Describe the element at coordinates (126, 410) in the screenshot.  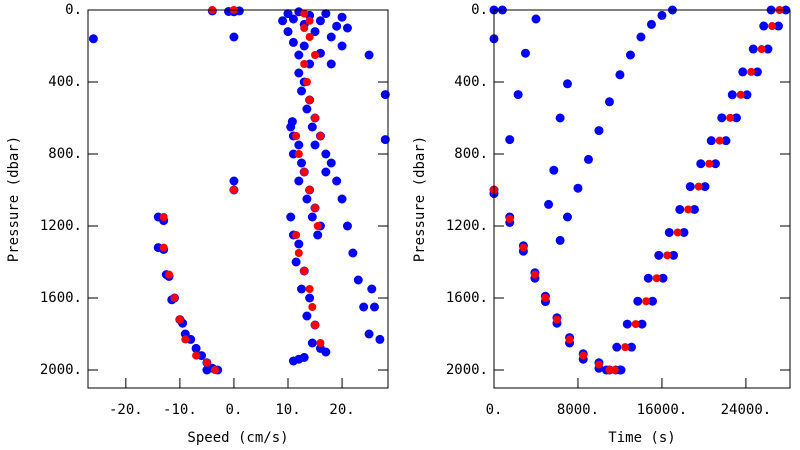
I see `x-tick-label: -20.` at that location.